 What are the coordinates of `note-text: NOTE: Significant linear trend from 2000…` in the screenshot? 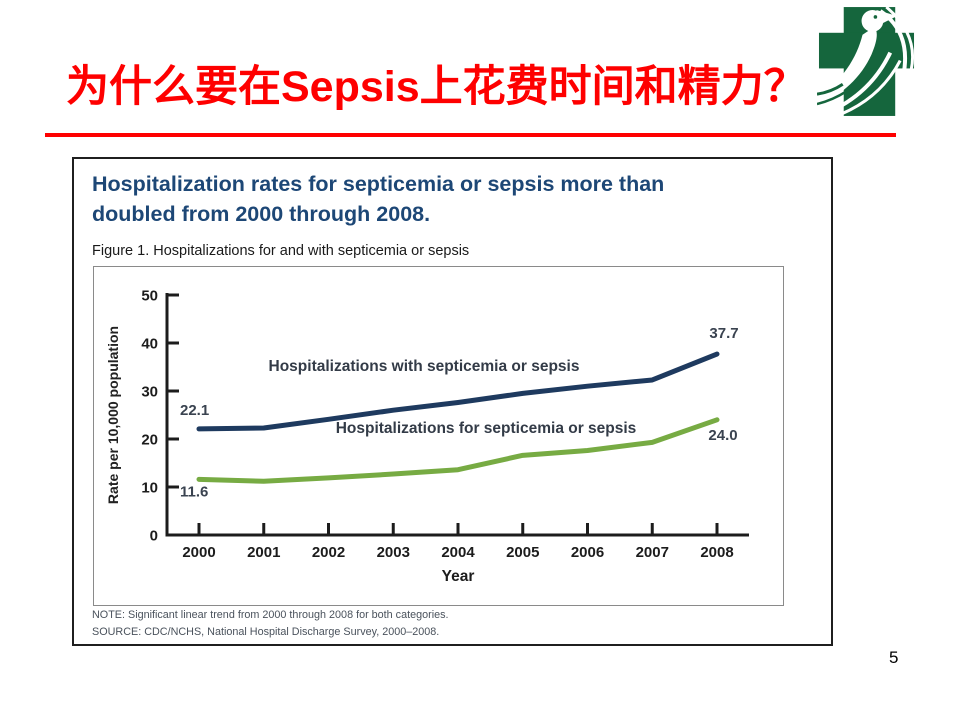 It's located at (270, 615).